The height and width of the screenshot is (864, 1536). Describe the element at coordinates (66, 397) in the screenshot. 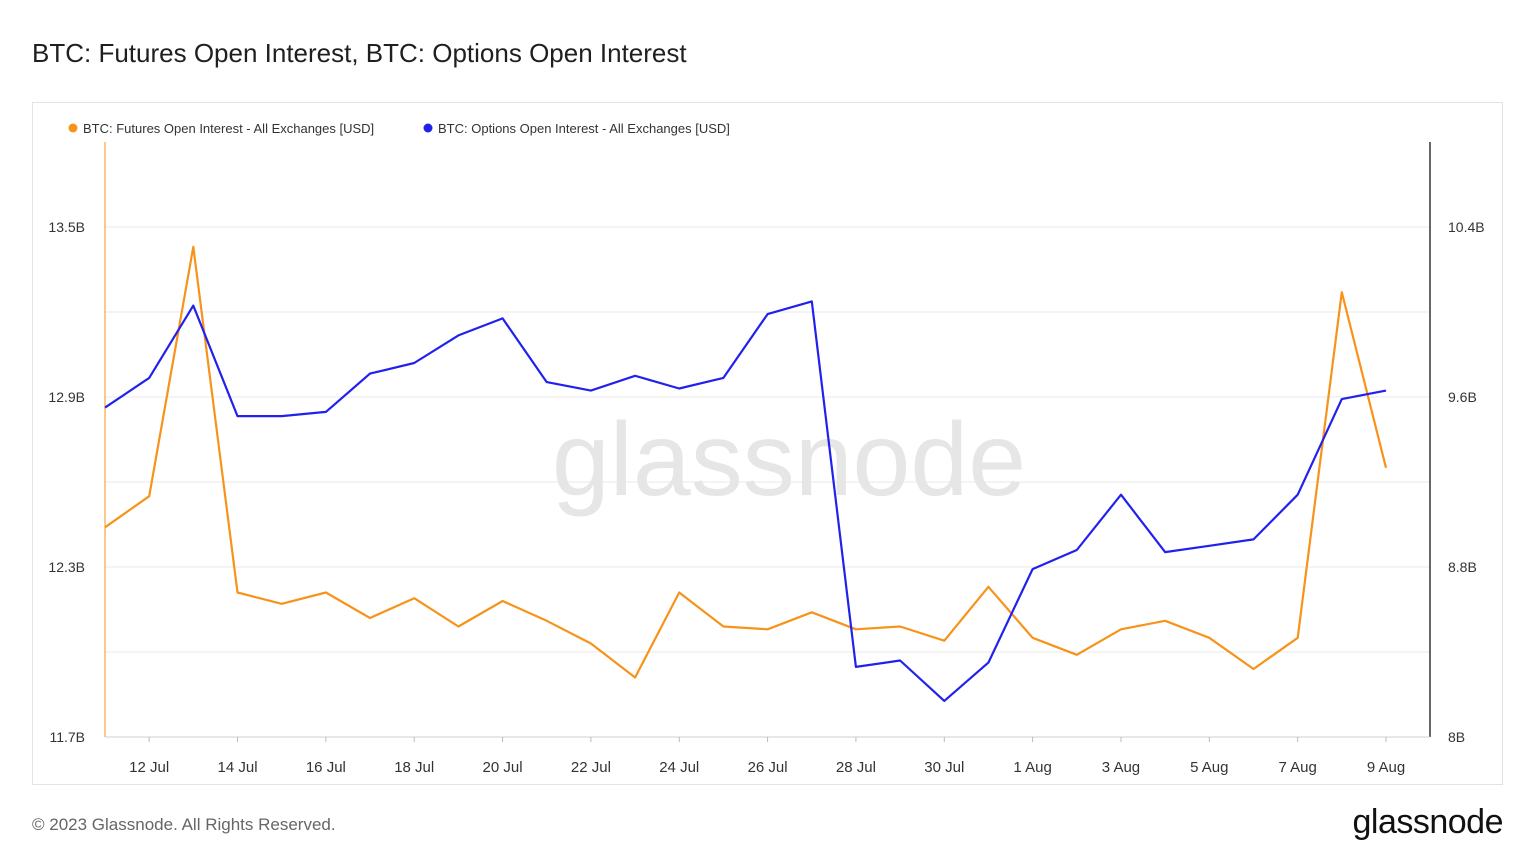

I see `y-left-tick-label: 12.9B` at that location.